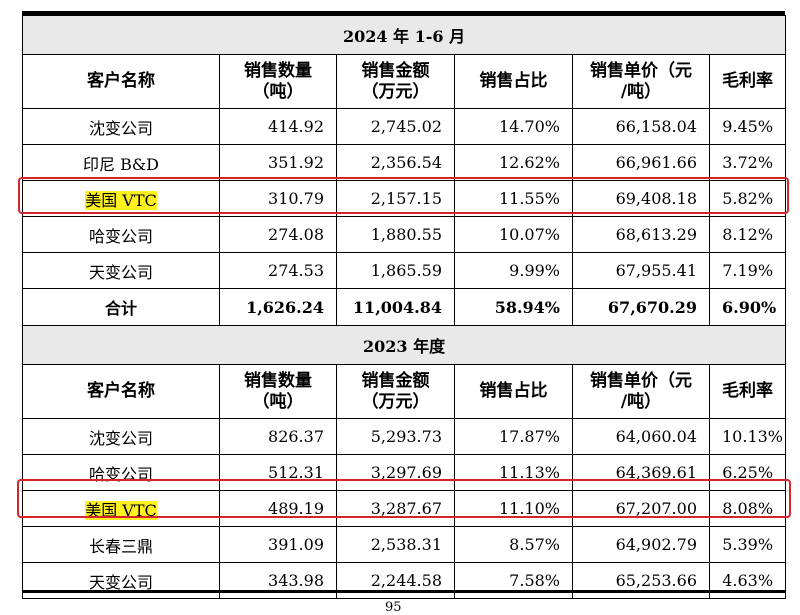 The image size is (800, 615). What do you see at coordinates (513, 580) in the screenshot?
I see `sales-share: 7.58%` at bounding box center [513, 580].